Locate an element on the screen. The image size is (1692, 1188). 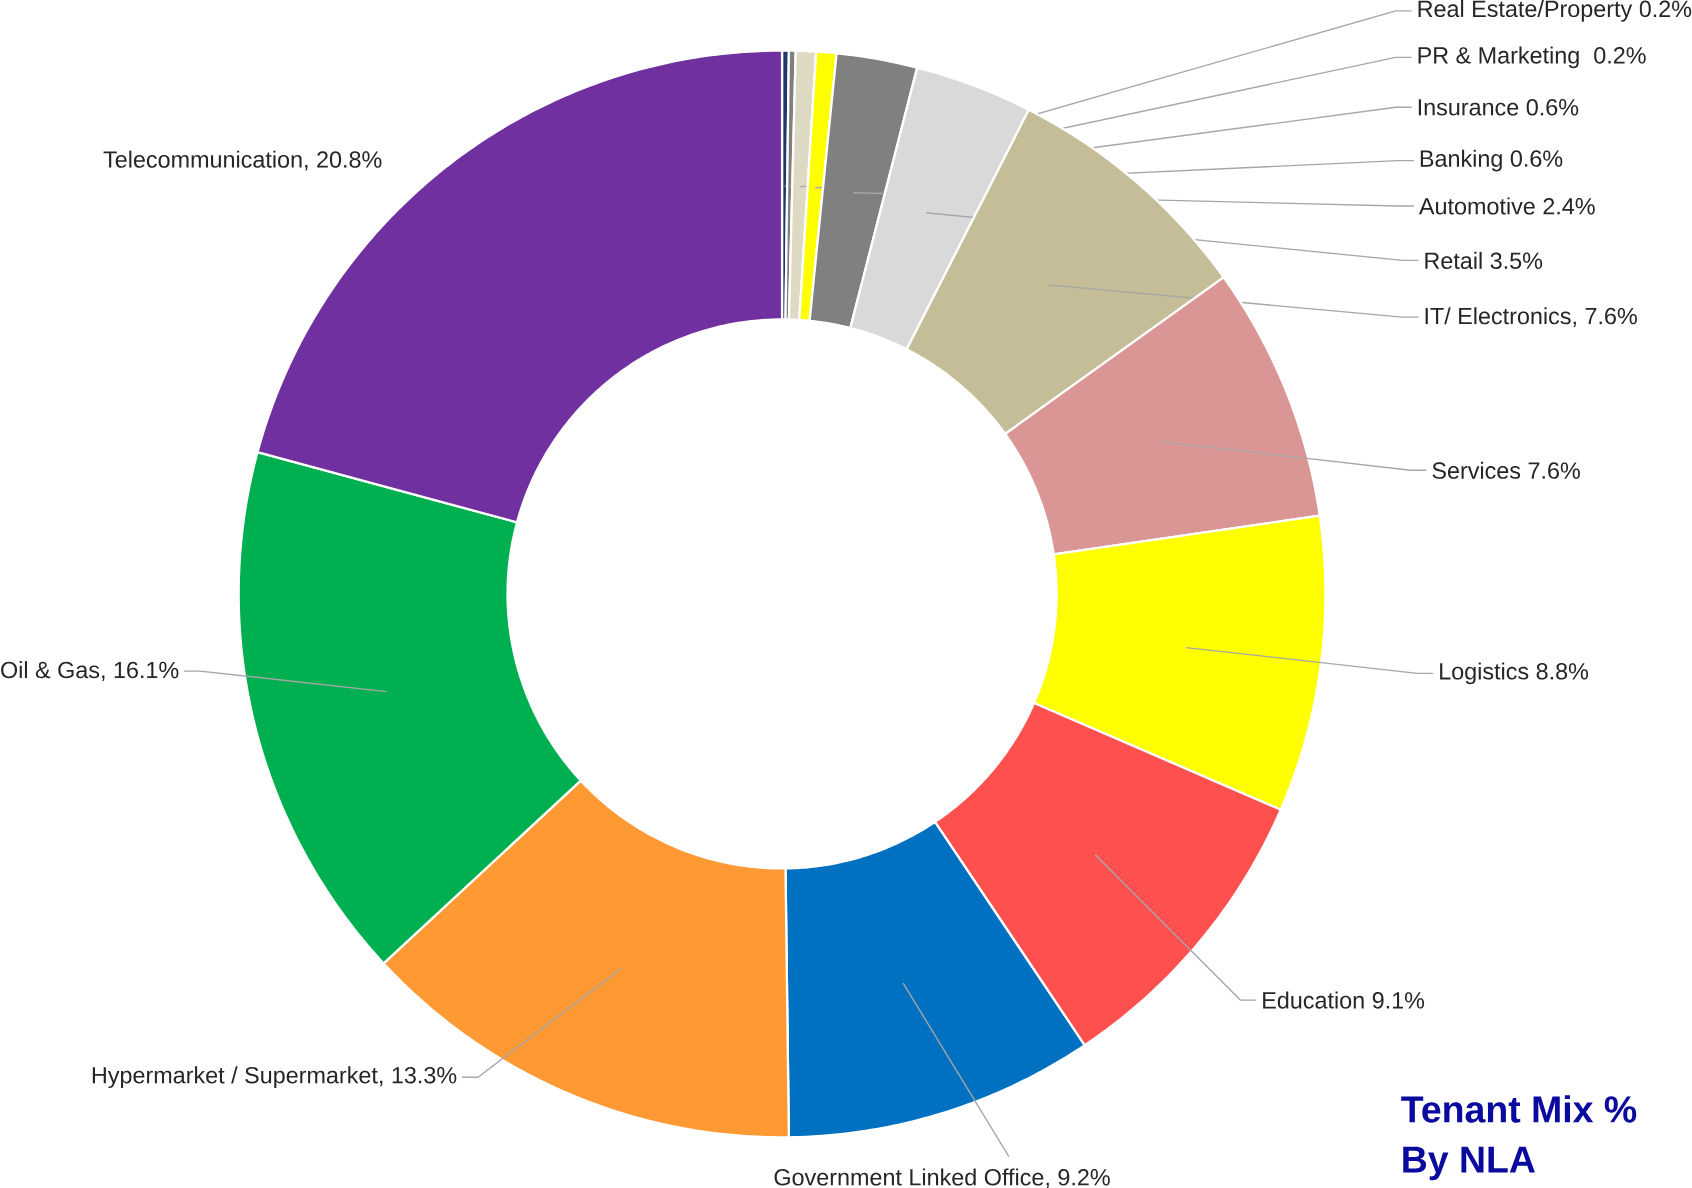
slice-label: Education is located at coordinates (1313, 1000).